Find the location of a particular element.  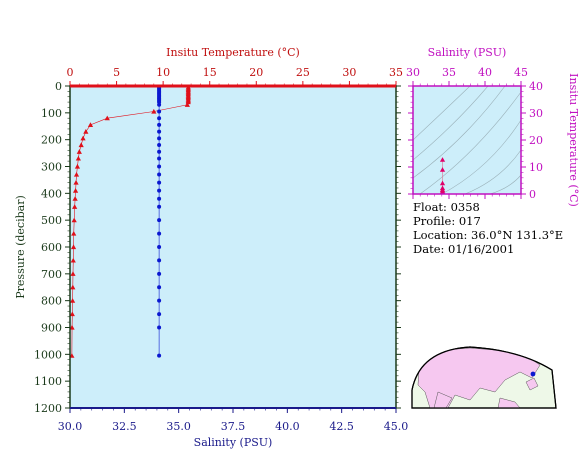

float-location-marker is located at coordinates (533, 374).